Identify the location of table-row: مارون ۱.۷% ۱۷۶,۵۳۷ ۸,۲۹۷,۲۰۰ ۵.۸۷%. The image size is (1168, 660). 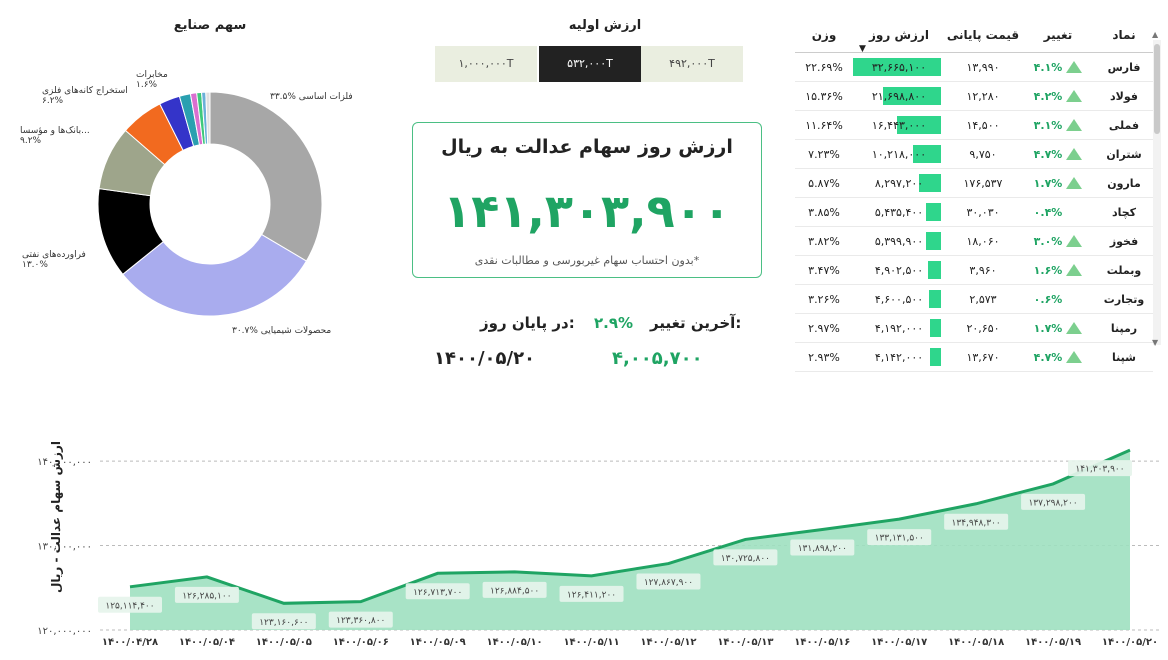
(974, 183).